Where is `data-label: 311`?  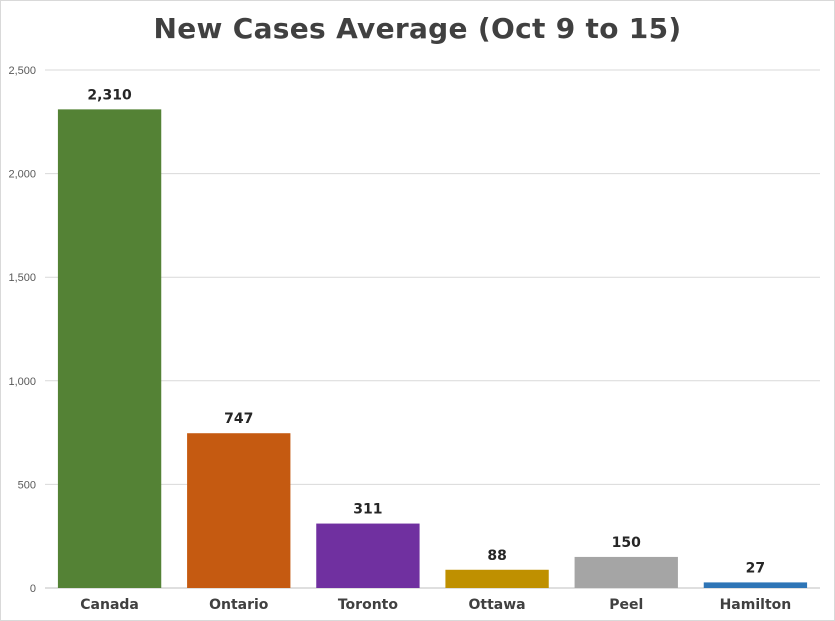 data-label: 311 is located at coordinates (367, 510).